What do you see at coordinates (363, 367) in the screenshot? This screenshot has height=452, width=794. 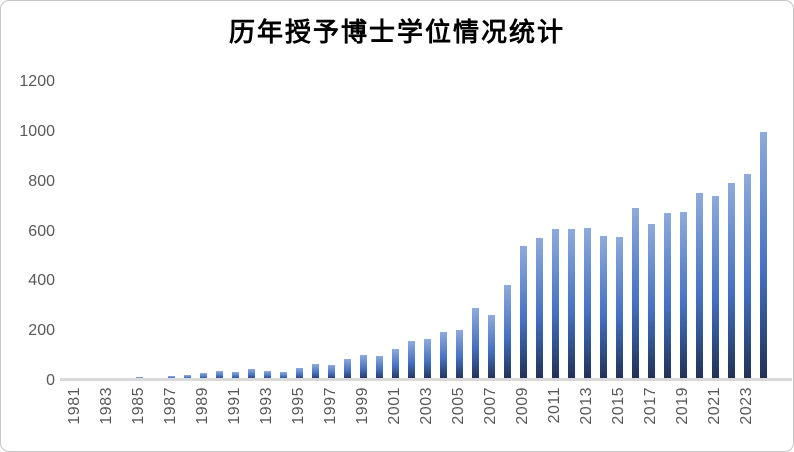 I see `bar-1999` at bounding box center [363, 367].